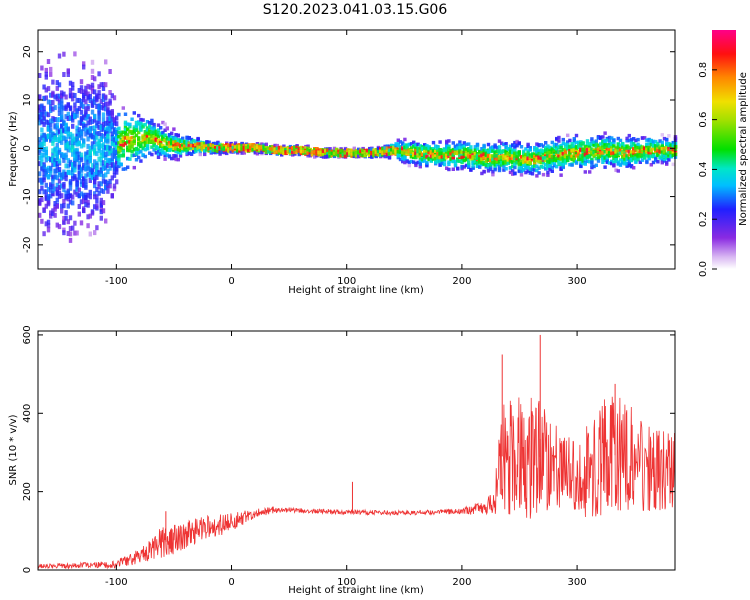 Image resolution: width=750 pixels, height=600 pixels. Describe the element at coordinates (27, 413) in the screenshot. I see `snr-y-tick-label: 400` at that location.